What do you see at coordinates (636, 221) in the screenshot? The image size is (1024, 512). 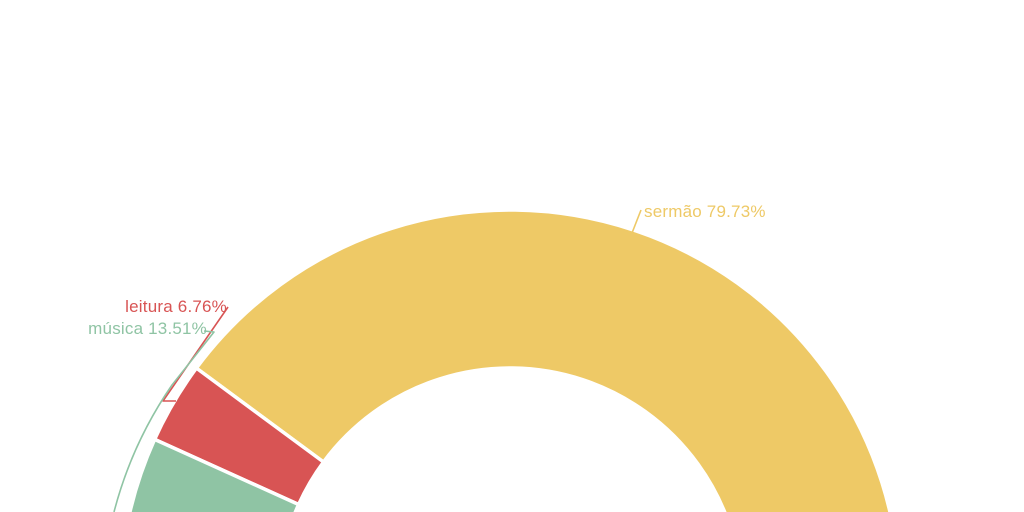 I see `label-line-sermao` at bounding box center [636, 221].